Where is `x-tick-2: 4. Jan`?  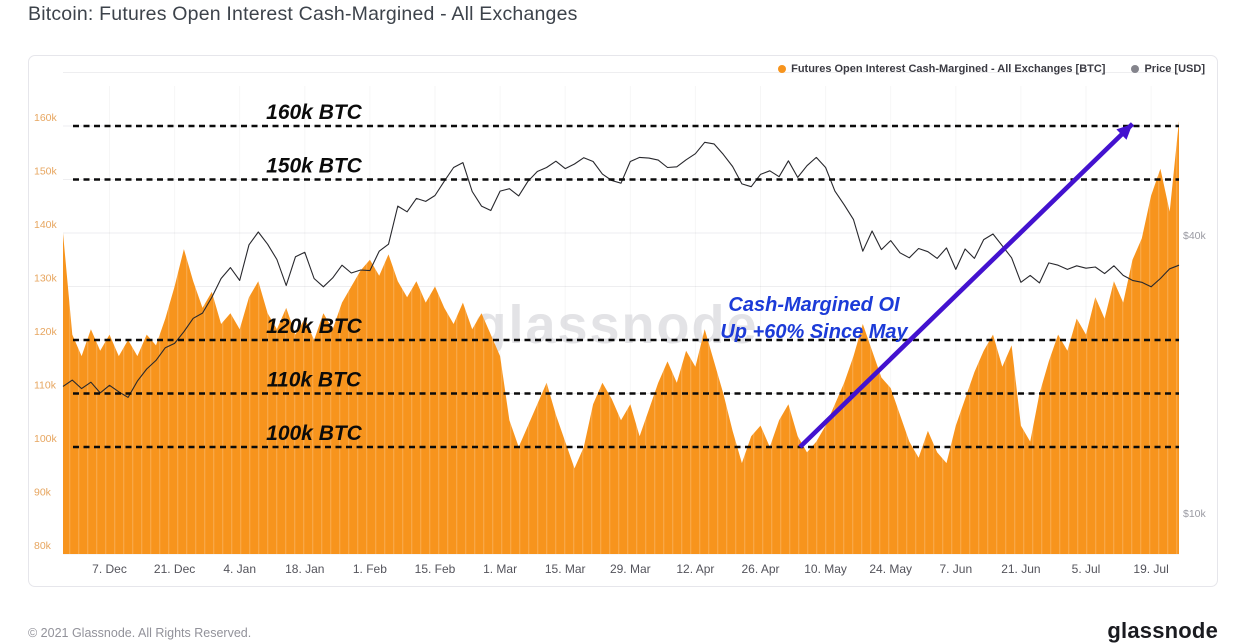
x-tick-2: 4. Jan is located at coordinates (239, 569).